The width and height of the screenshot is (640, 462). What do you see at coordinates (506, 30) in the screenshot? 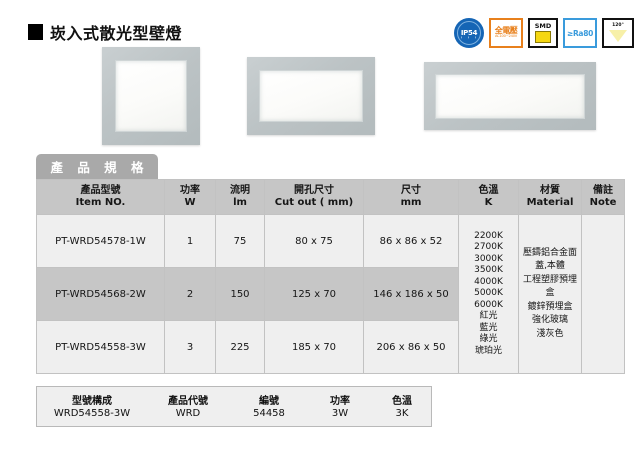
I see `full-voltage-label: 全電壓` at bounding box center [506, 30].